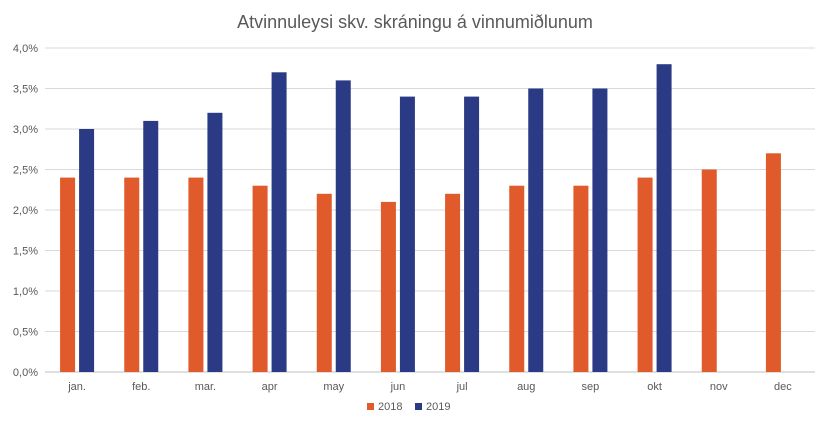 The image size is (831, 431). I want to click on bar-2018-aug, so click(517, 278).